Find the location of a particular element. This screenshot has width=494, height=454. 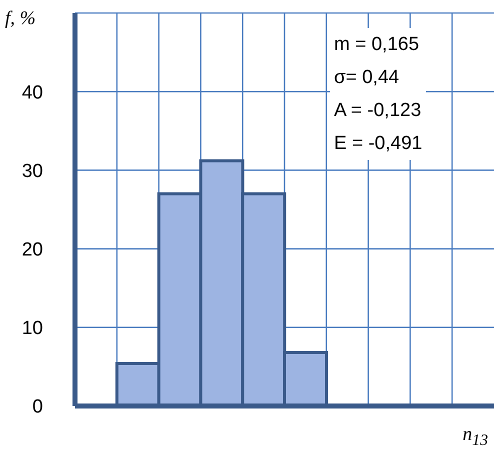

annotation: σ= 0,44 is located at coordinates (367, 78).